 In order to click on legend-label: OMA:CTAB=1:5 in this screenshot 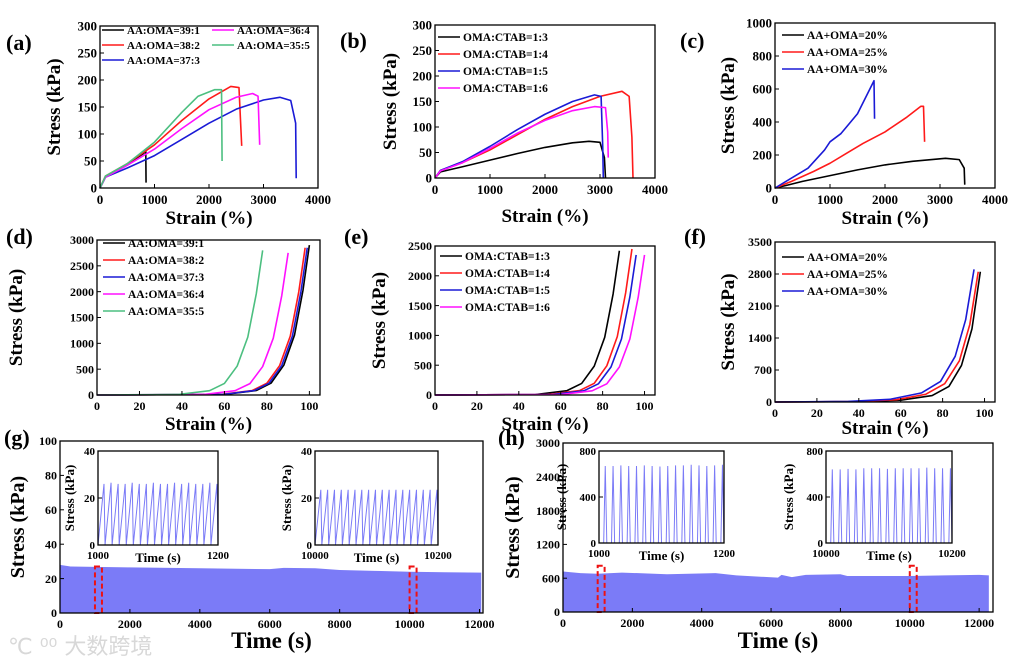, I will do `click(507, 291)`.